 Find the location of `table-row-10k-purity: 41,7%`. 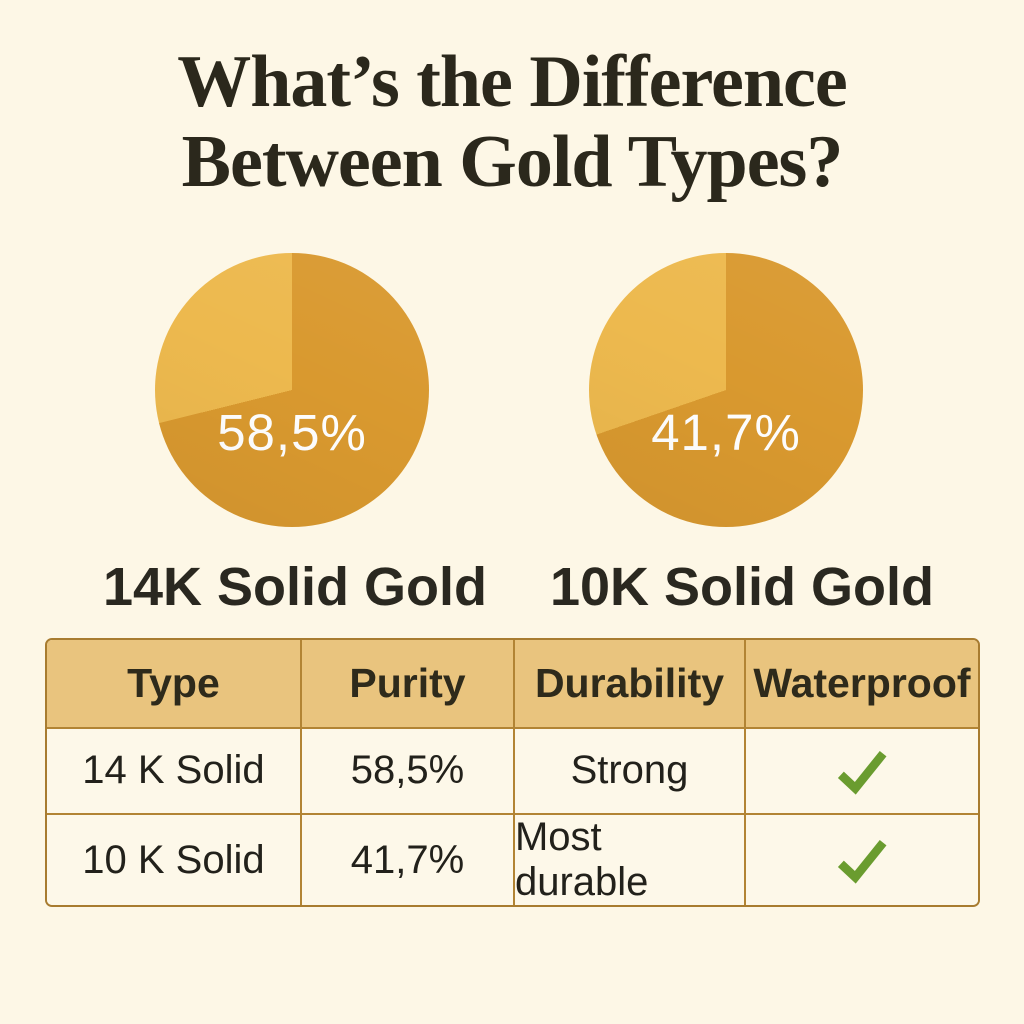

table-row-10k-purity: 41,7% is located at coordinates (406, 859).